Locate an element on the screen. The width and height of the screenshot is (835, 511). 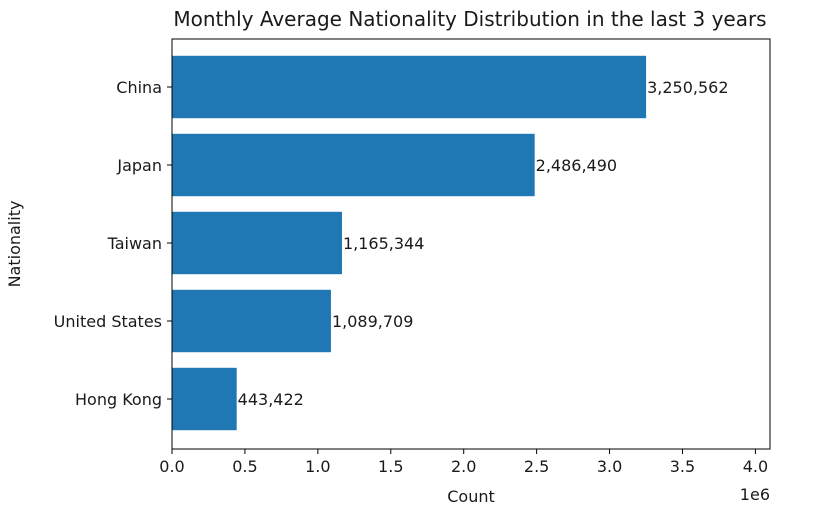
x-tick-label: 0.5 is located at coordinates (244, 466).